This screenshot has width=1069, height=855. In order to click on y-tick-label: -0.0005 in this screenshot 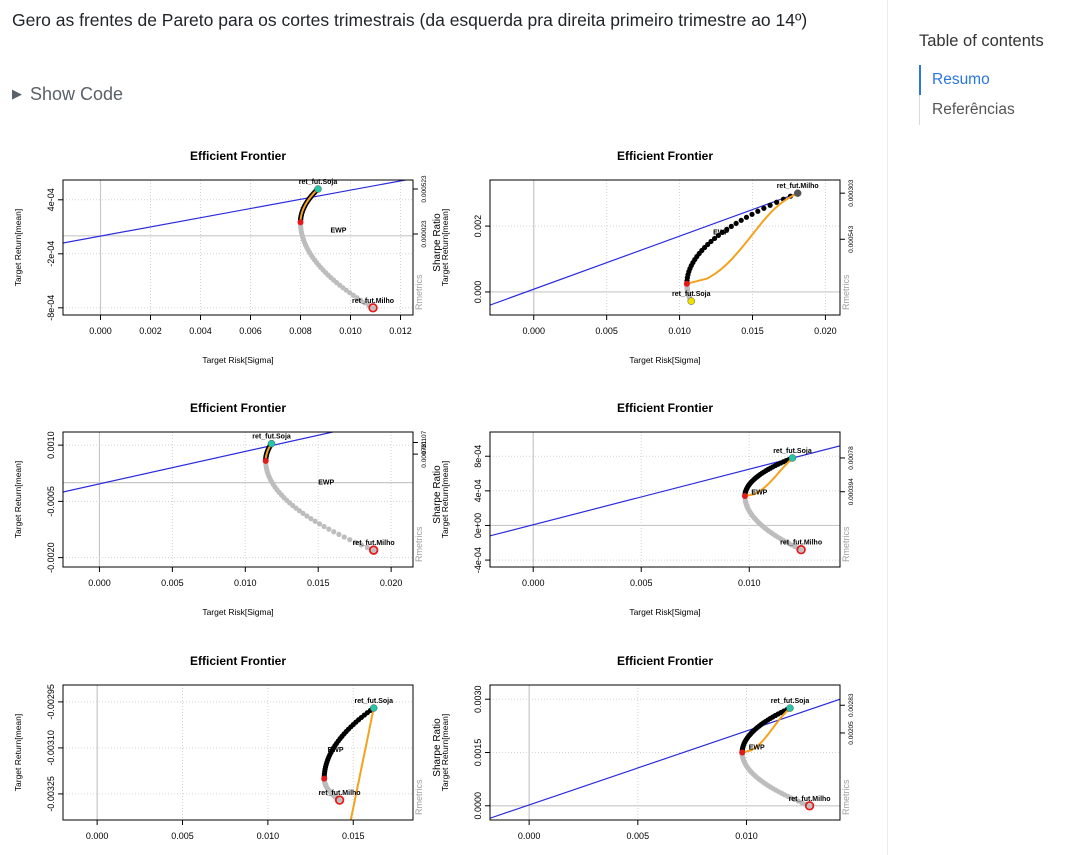, I will do `click(51, 501)`.